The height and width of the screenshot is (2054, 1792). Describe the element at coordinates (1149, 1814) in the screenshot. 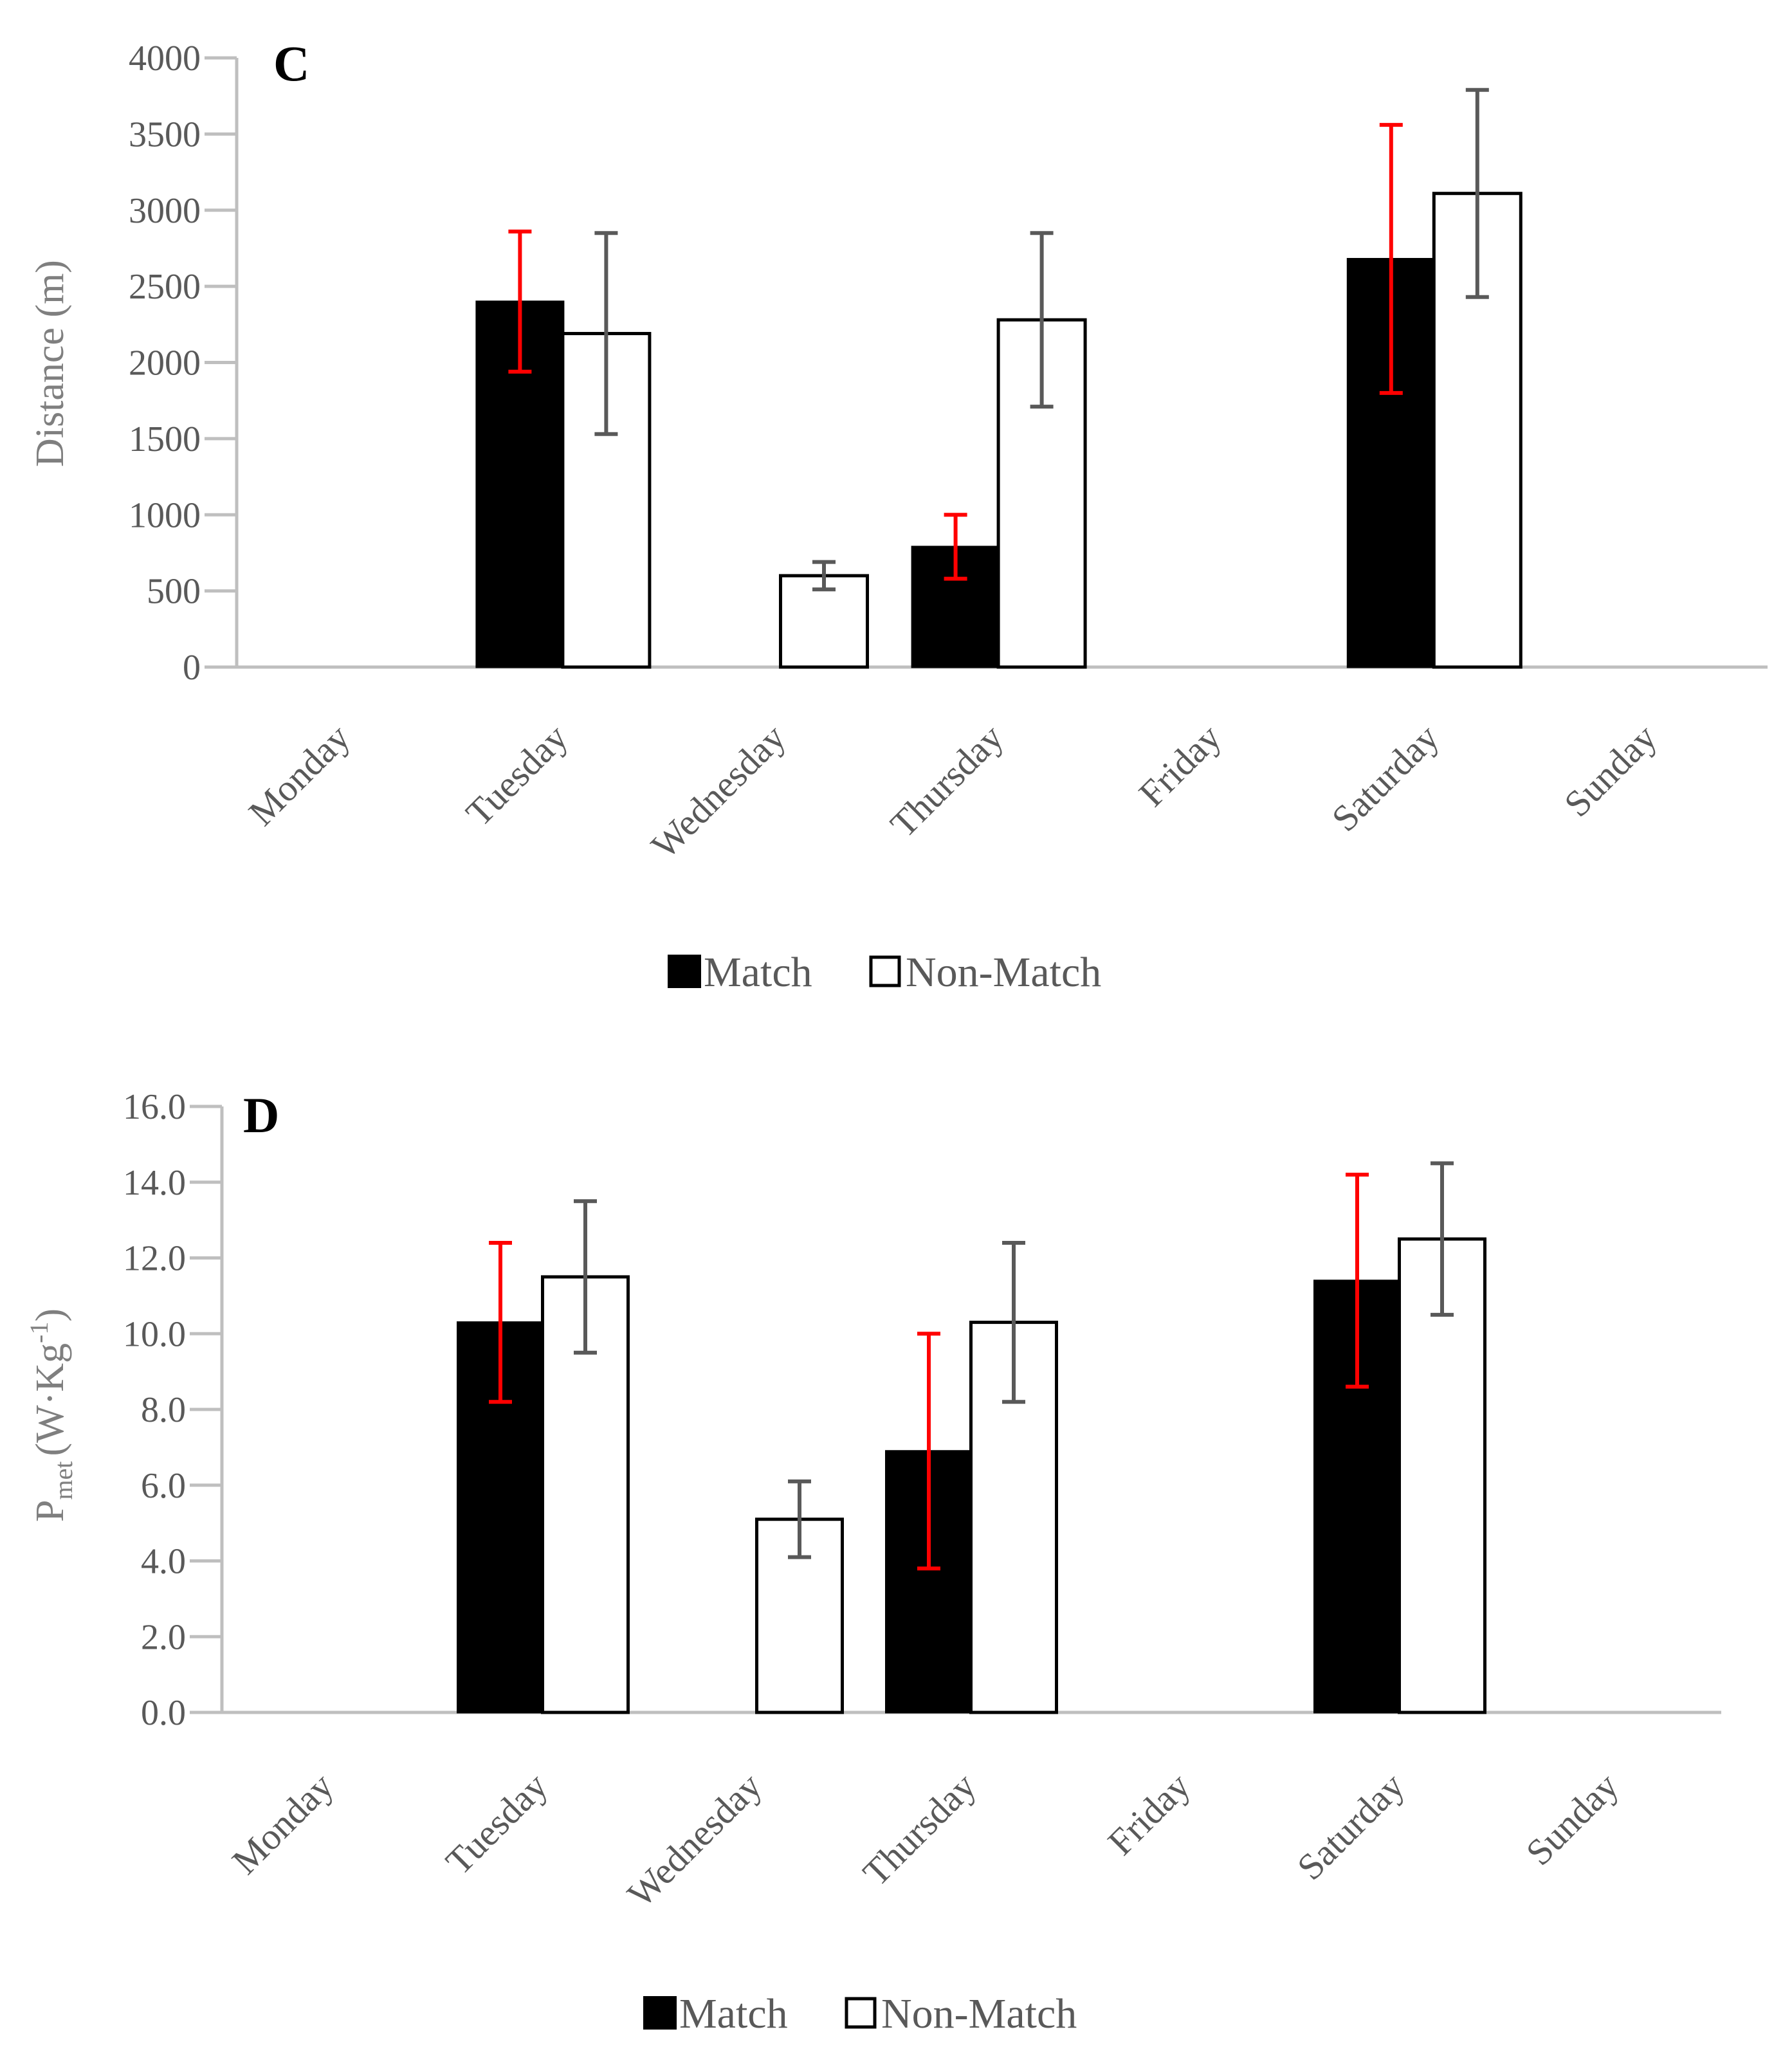

I see `panel-d-x-tick-label: Friday` at that location.